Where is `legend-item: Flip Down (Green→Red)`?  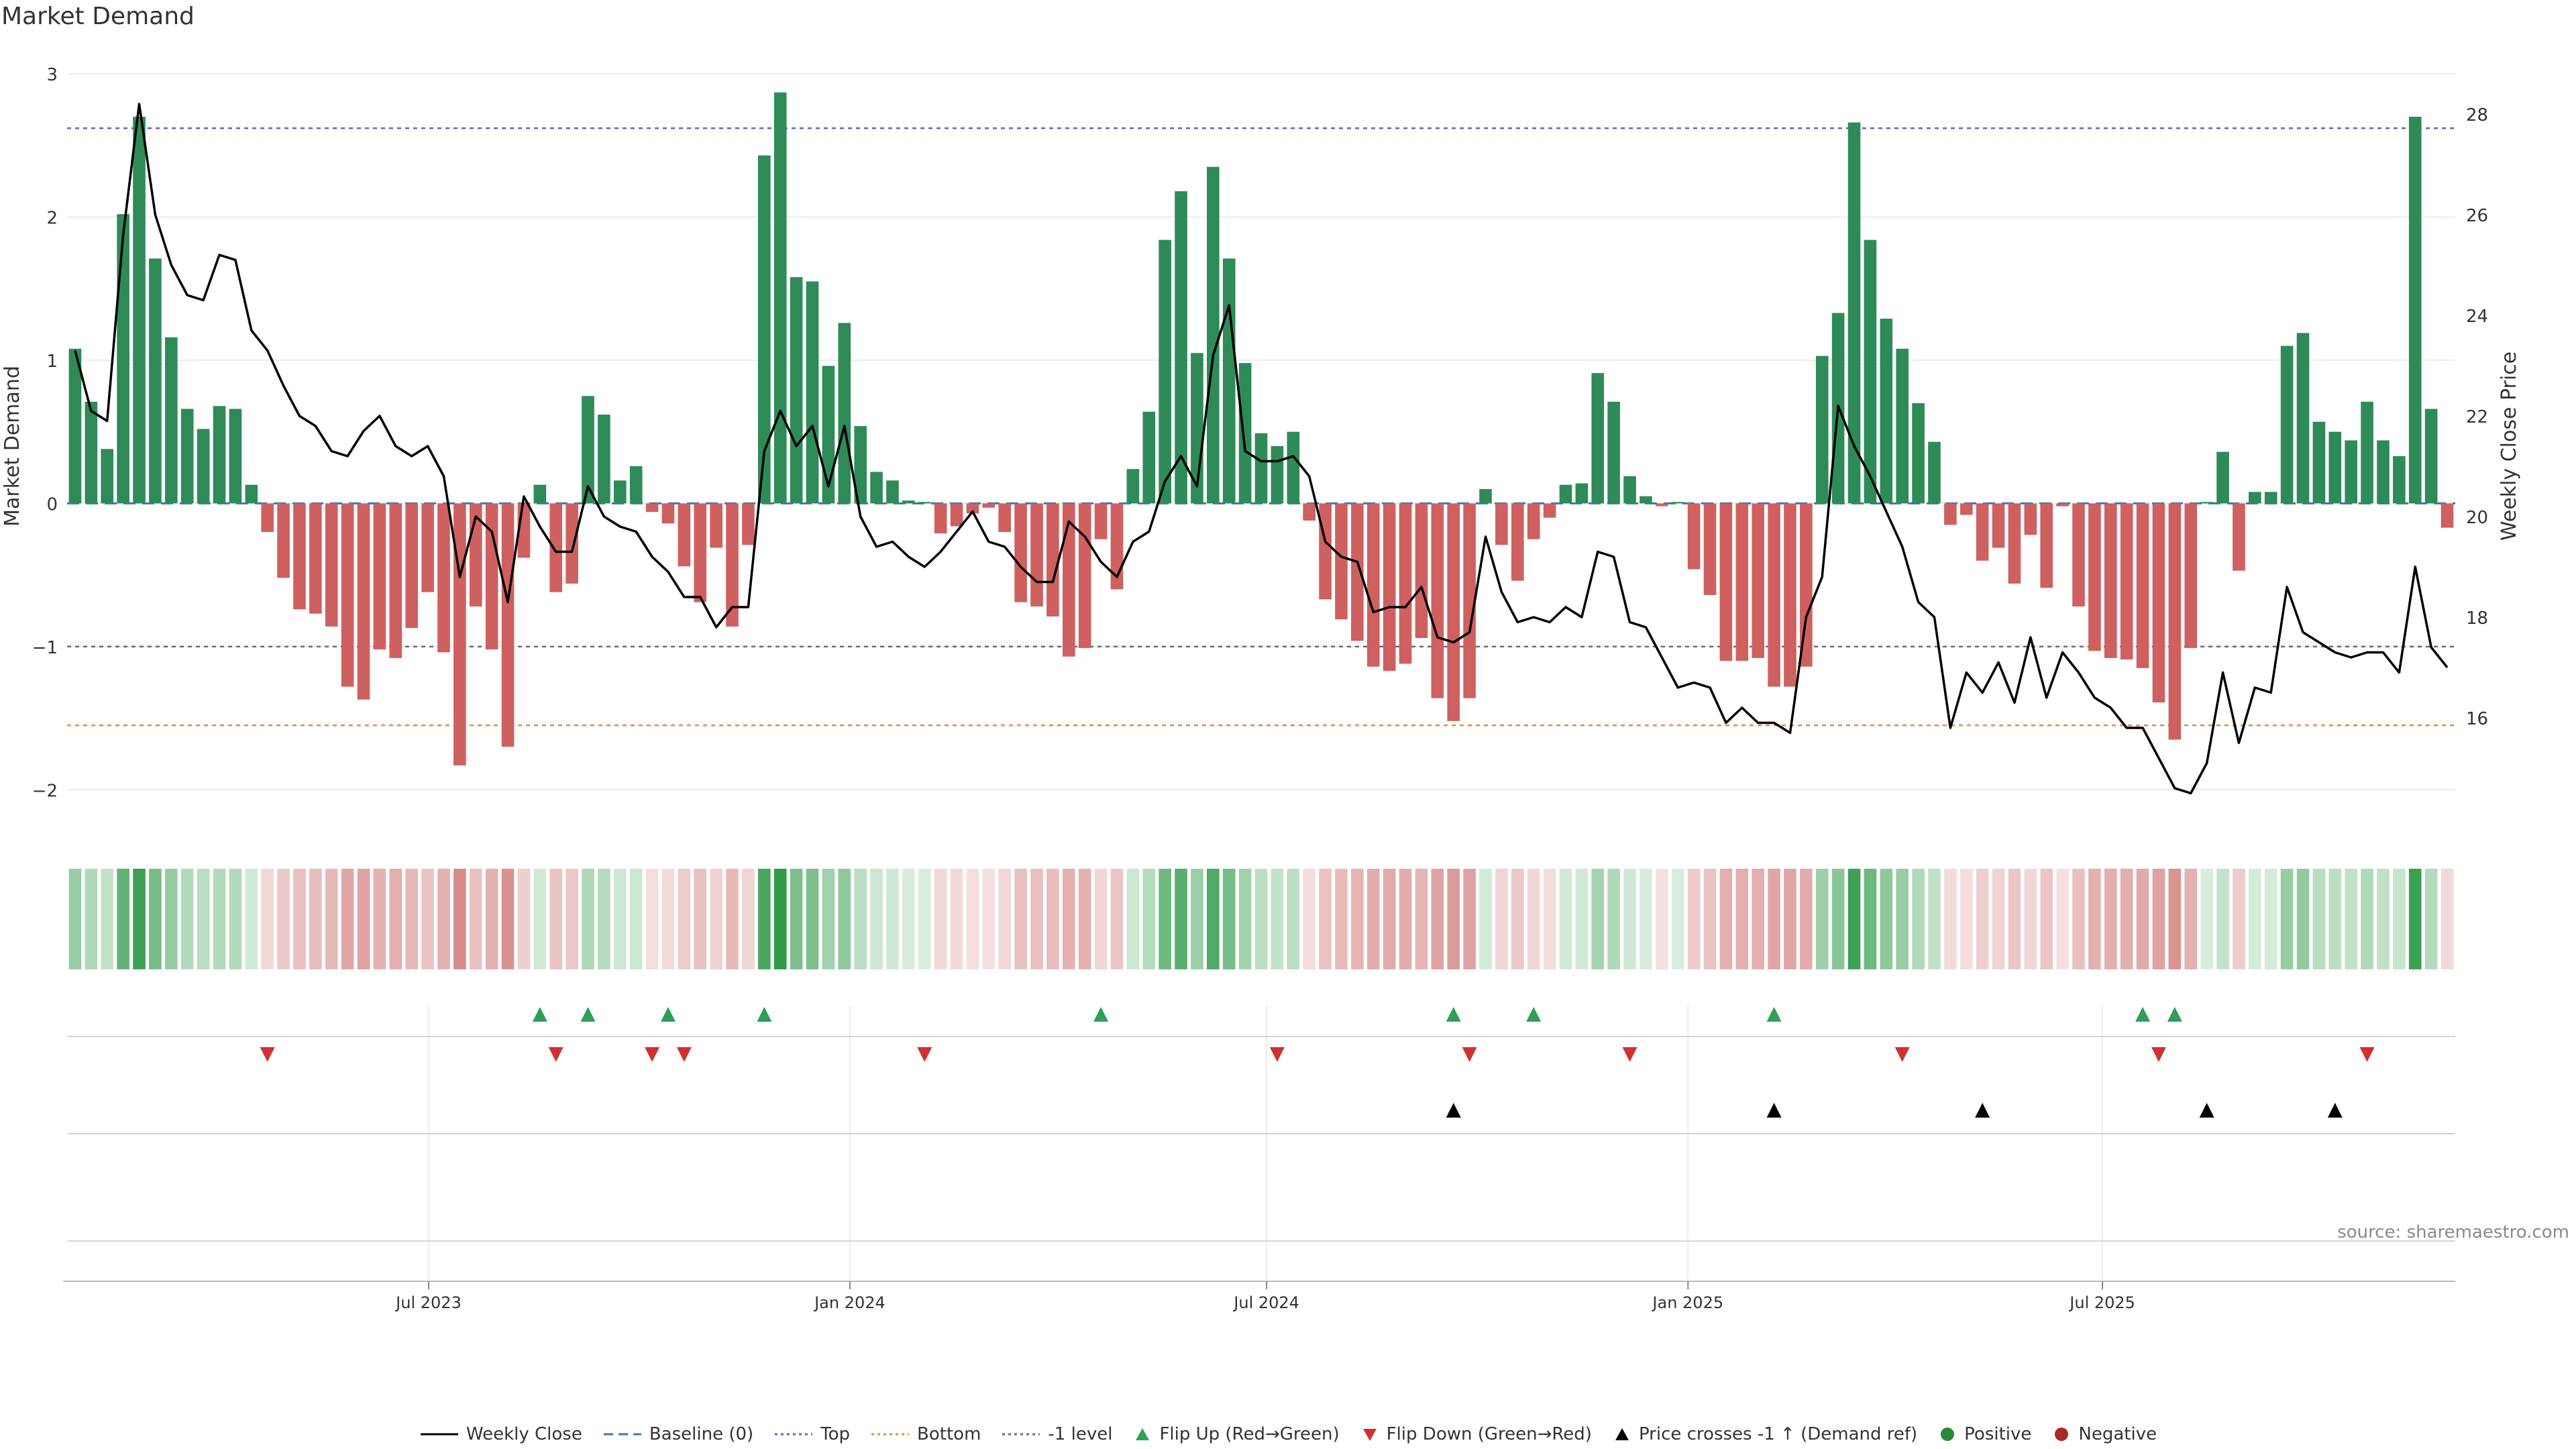 legend-item: Flip Down (Green→Red) is located at coordinates (1476, 1434).